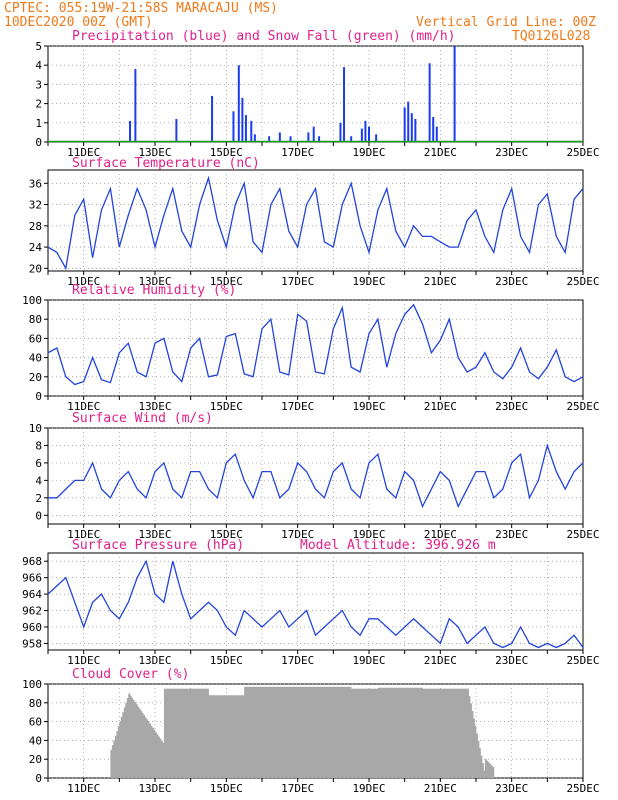 The height and width of the screenshot is (800, 618). I want to click on x-tick-label: 11DEC, so click(83, 406).